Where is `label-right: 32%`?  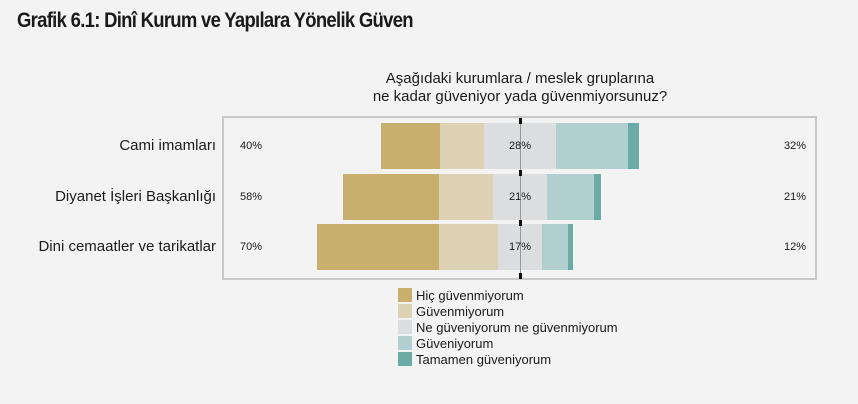 label-right: 32% is located at coordinates (795, 146).